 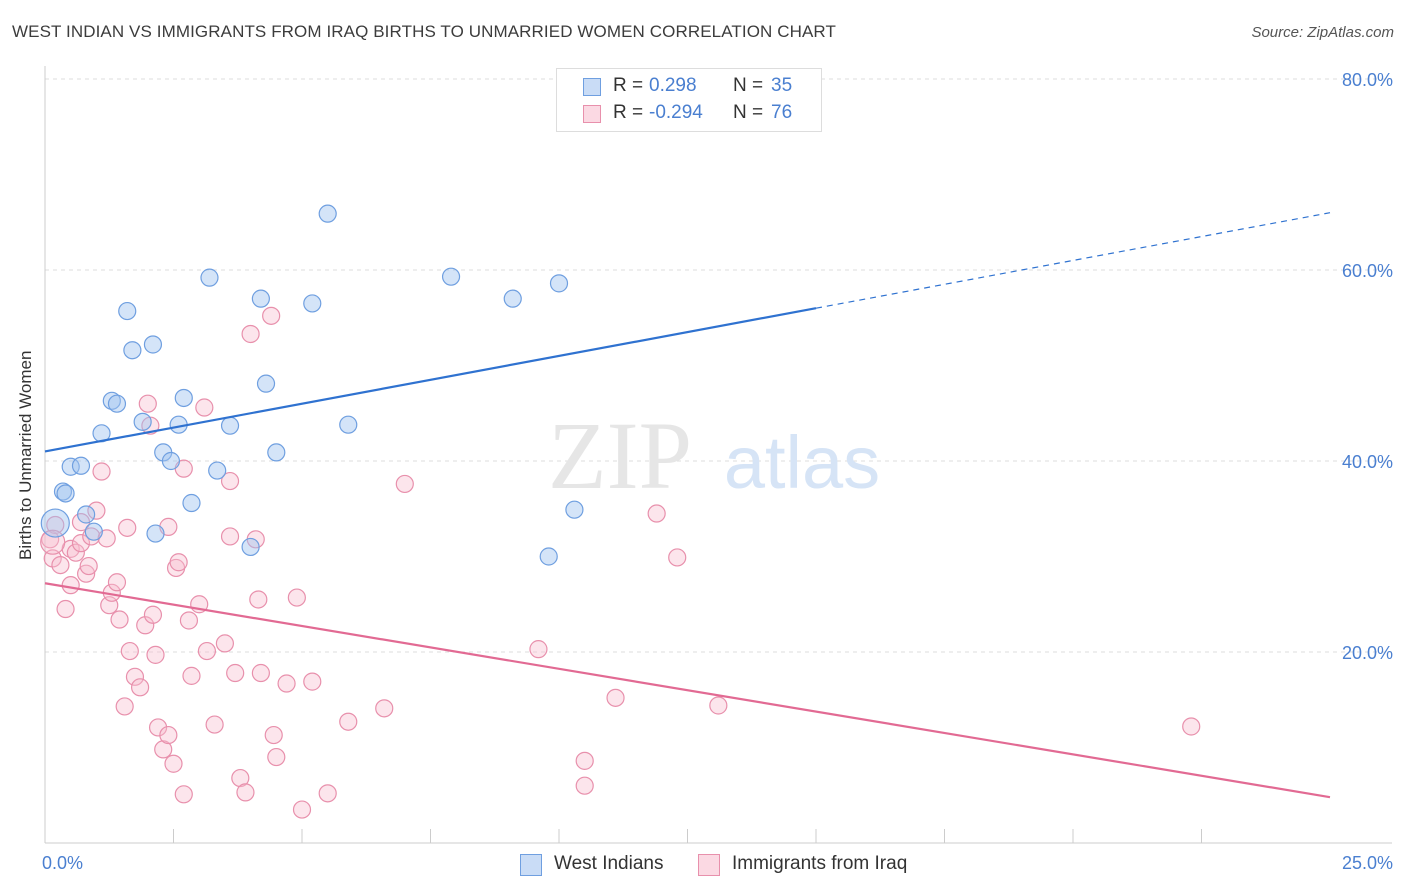 I want to click on series-legend: West Indians Immigrants from Iraq, so click(x=703, y=865).